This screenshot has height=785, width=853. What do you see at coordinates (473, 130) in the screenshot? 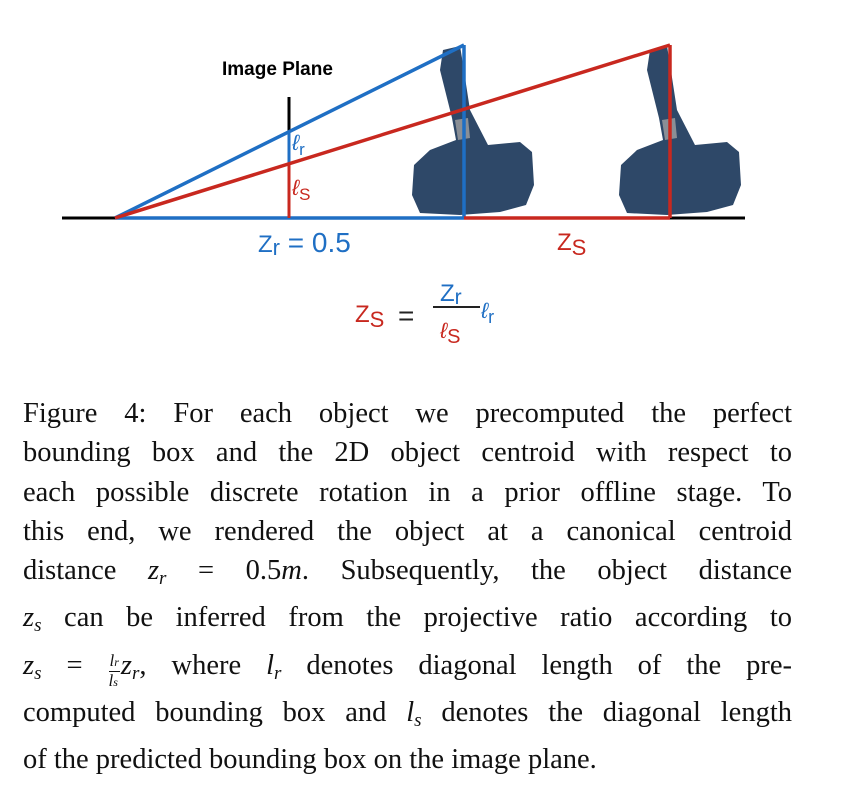
I see `object-near` at bounding box center [473, 130].